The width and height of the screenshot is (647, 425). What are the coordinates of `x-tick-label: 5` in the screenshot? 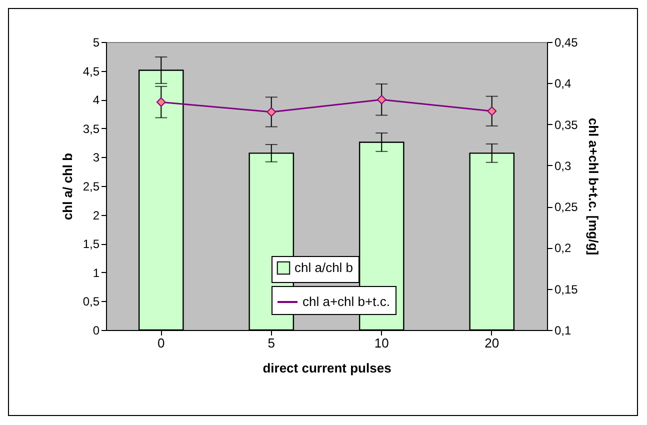 It's located at (271, 343).